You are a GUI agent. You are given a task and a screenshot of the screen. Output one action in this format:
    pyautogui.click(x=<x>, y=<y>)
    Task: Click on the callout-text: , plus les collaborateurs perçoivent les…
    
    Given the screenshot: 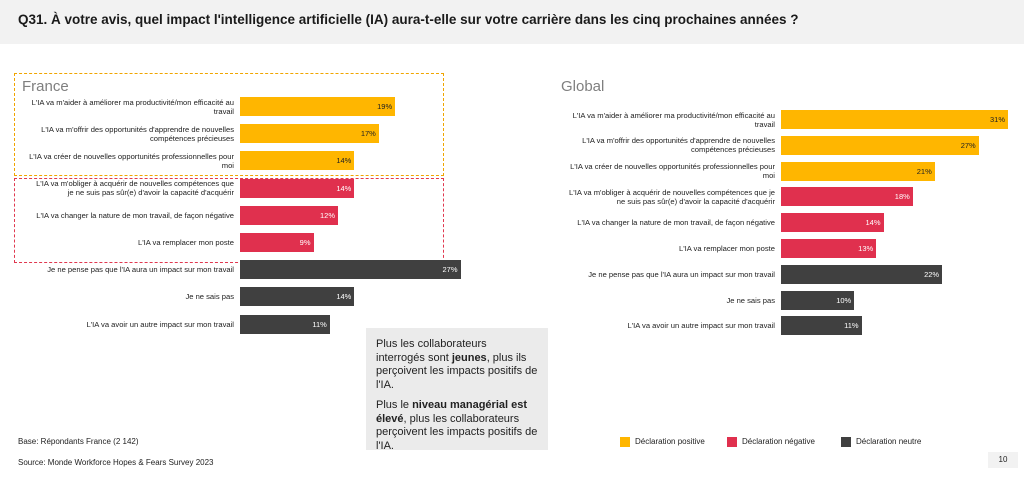 What is the action you would take?
    pyautogui.click(x=457, y=432)
    